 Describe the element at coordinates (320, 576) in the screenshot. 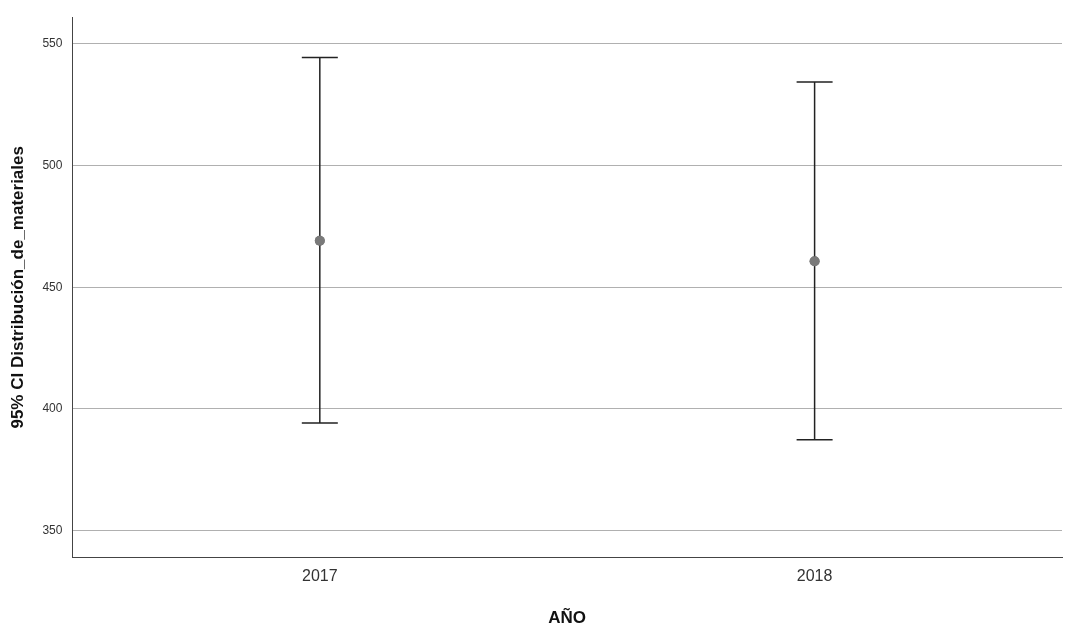

I see `x-tick-label: 2017` at that location.